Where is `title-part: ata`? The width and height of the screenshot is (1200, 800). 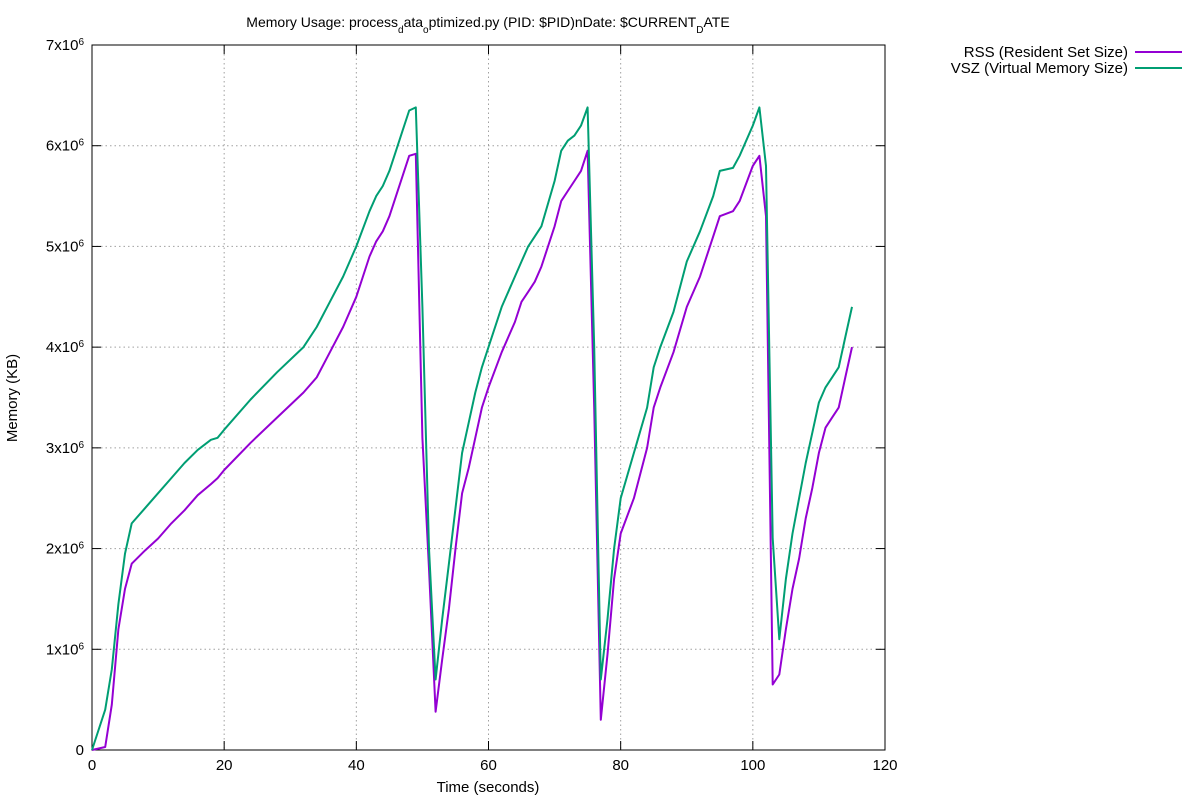 title-part: ata is located at coordinates (414, 22).